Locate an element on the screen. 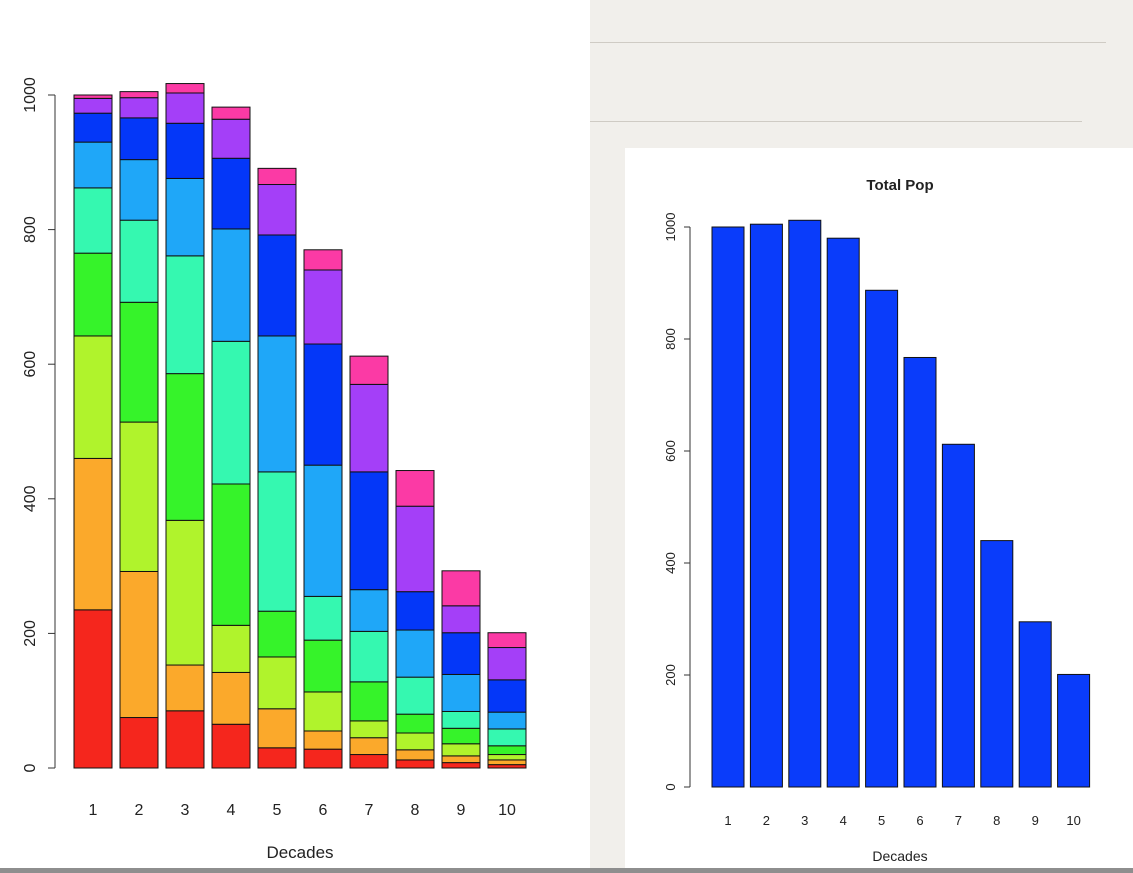  chart-title: Total Pop is located at coordinates (899, 185).